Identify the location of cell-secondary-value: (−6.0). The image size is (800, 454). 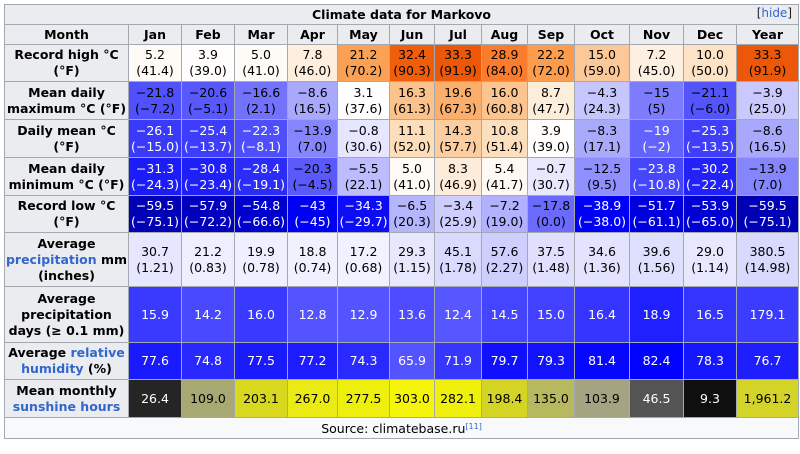
(710, 108).